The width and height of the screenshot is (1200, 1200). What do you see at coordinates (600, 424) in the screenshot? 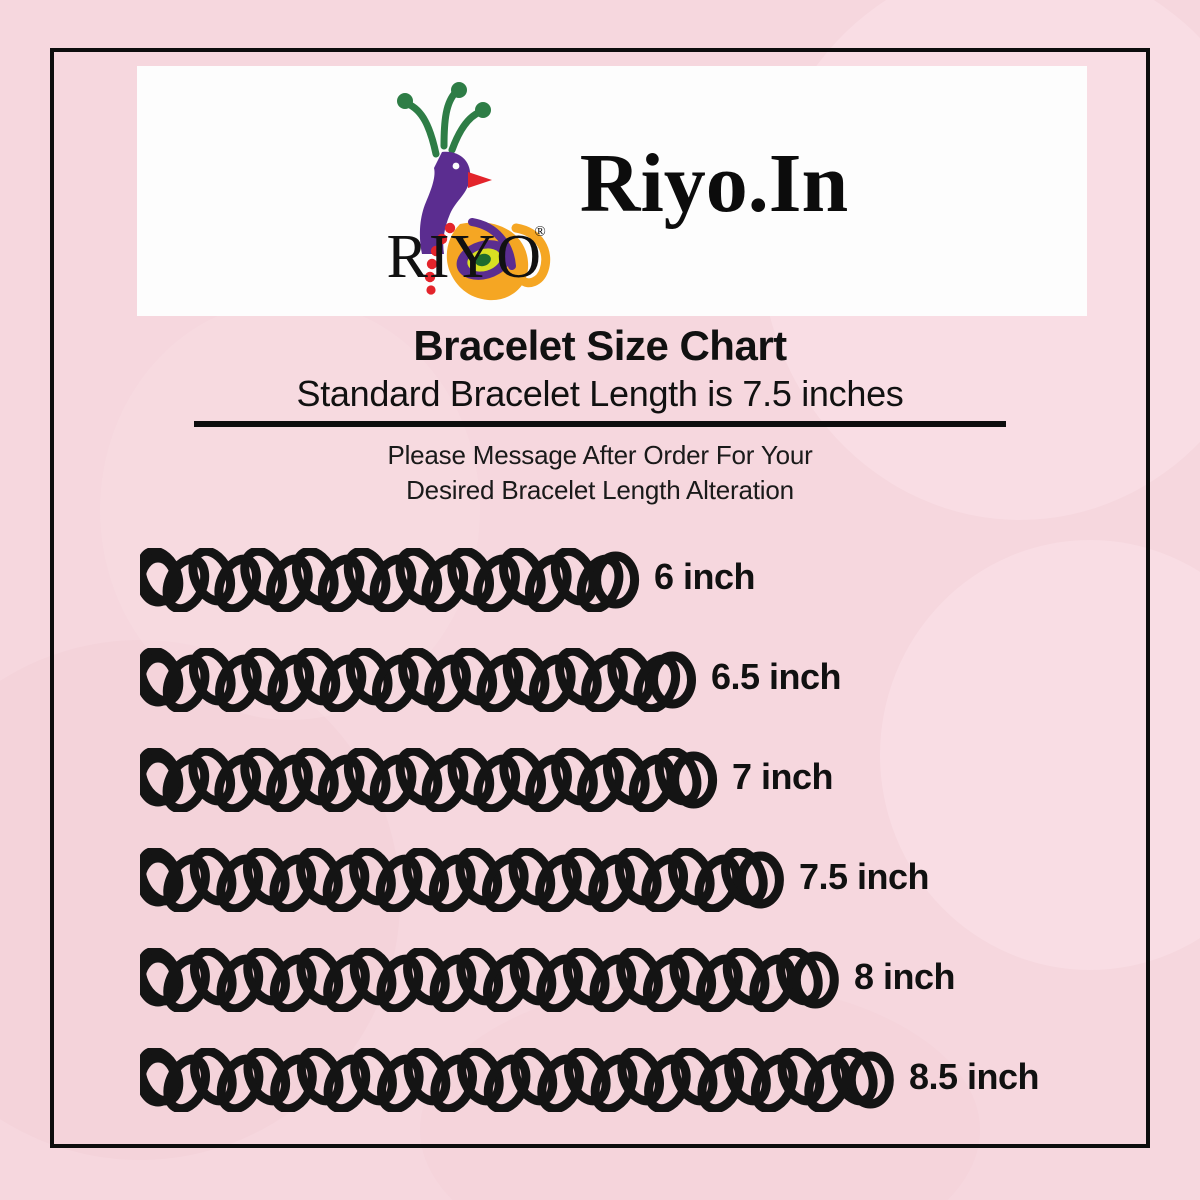
I see `title-divider` at bounding box center [600, 424].